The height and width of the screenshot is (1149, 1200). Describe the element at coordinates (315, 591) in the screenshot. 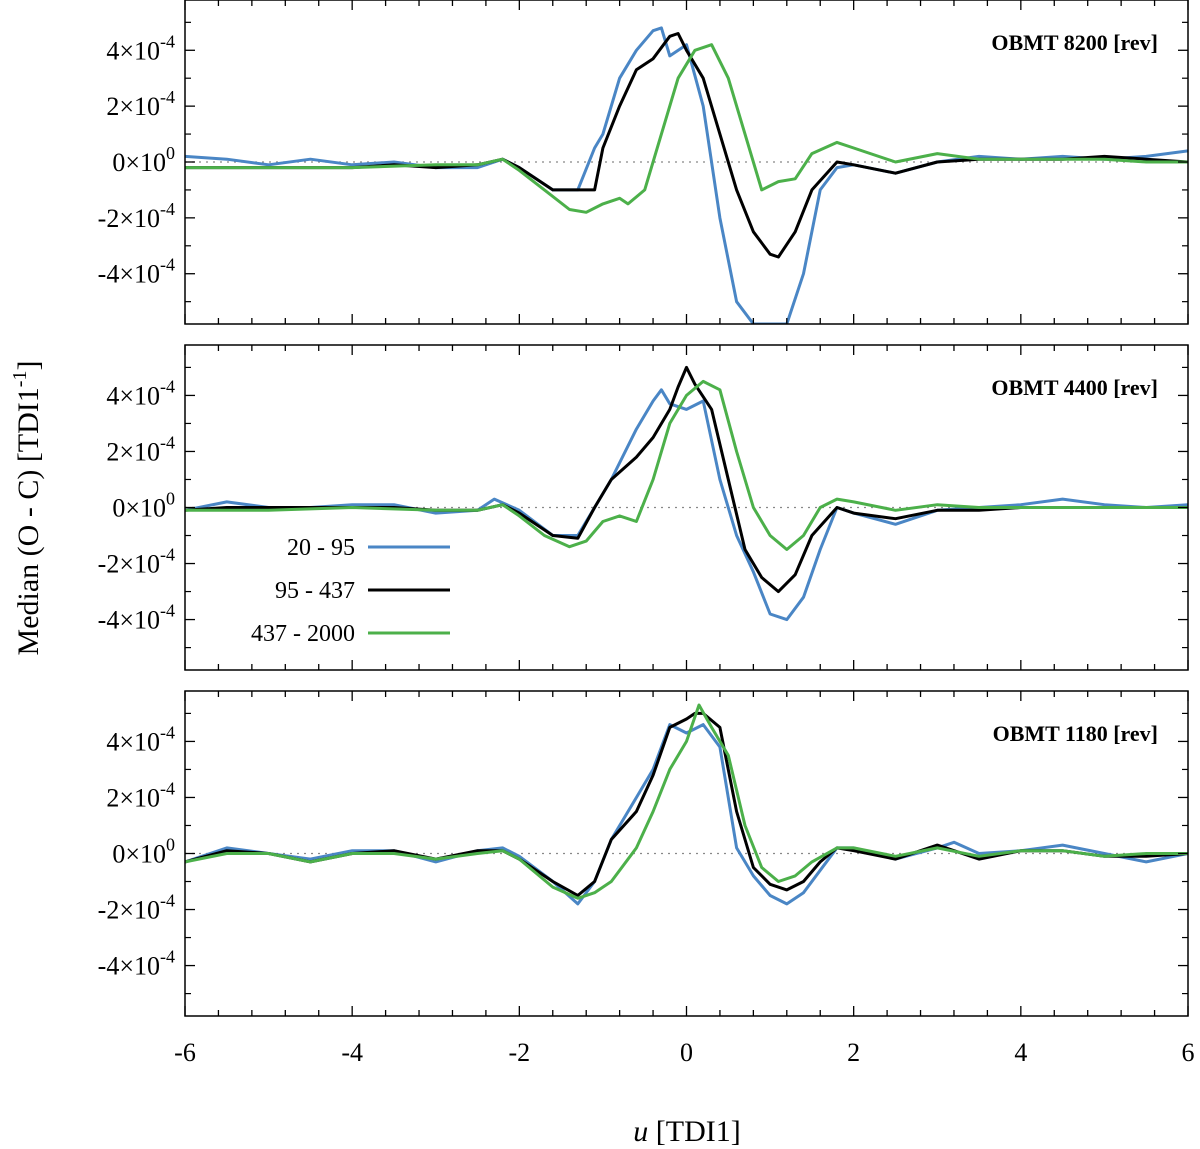

I see `legend-label: 95 - 437` at that location.